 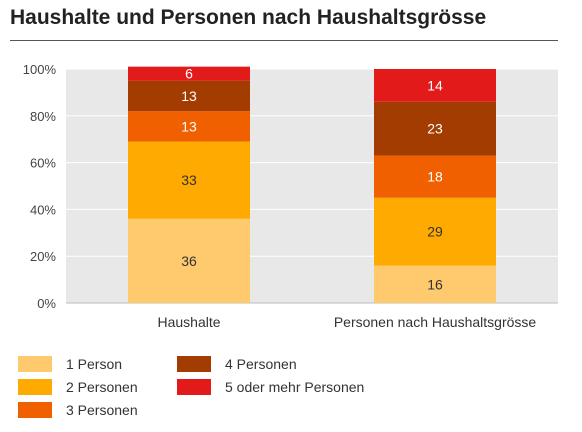 I want to click on legend-item: 2 Personen, so click(x=78, y=387).